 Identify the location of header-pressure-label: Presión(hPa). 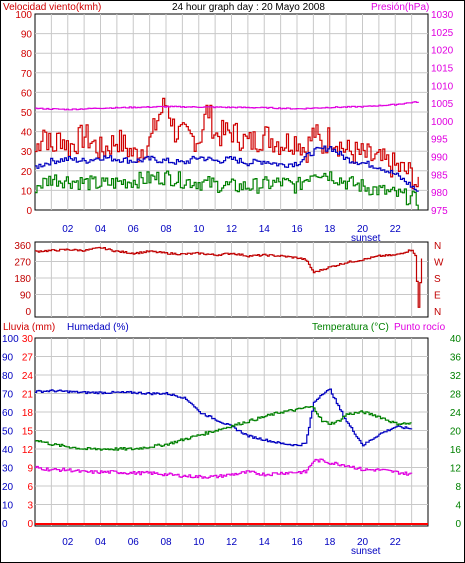
(400, 7).